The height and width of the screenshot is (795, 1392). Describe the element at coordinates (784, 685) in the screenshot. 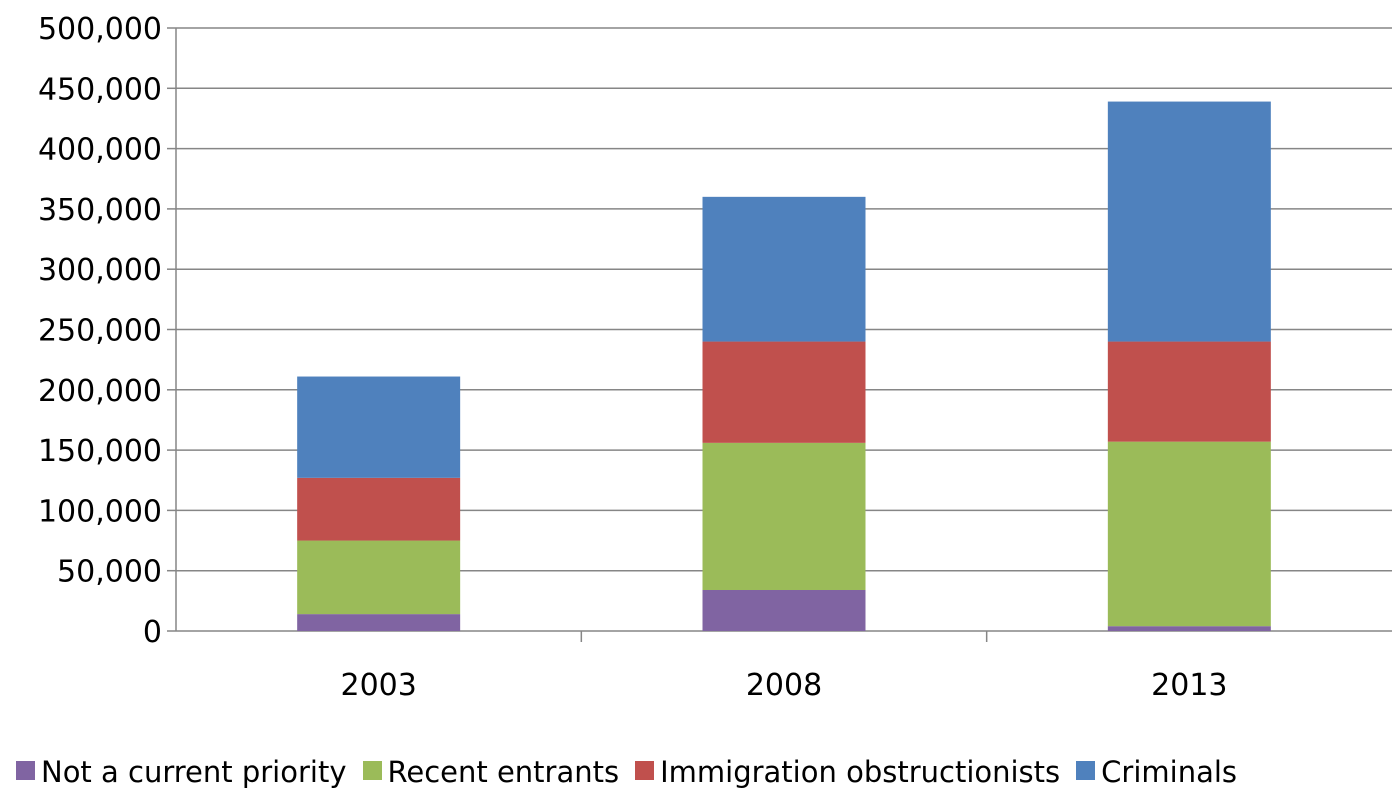

I see `x-tick-label: 2008` at that location.